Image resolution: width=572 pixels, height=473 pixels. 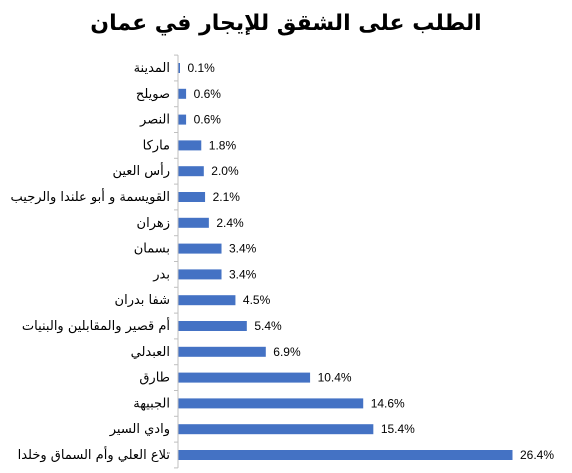 I want to click on data-label: 2.1%, so click(x=227, y=197).